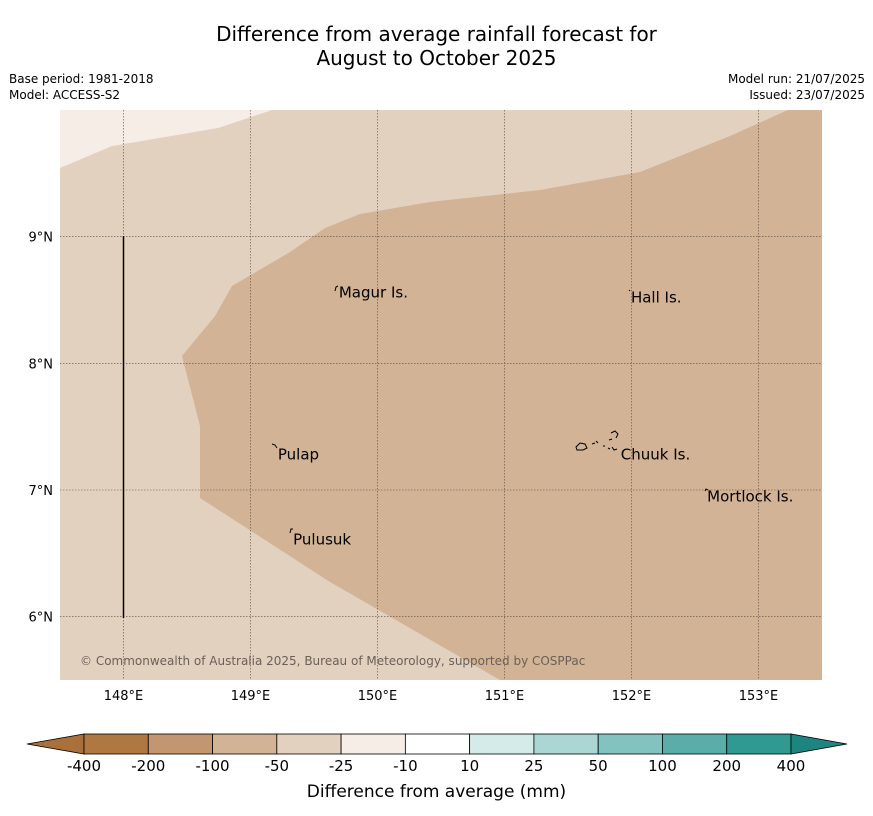  I want to click on colorbar-tick-label: -200, so click(148, 766).